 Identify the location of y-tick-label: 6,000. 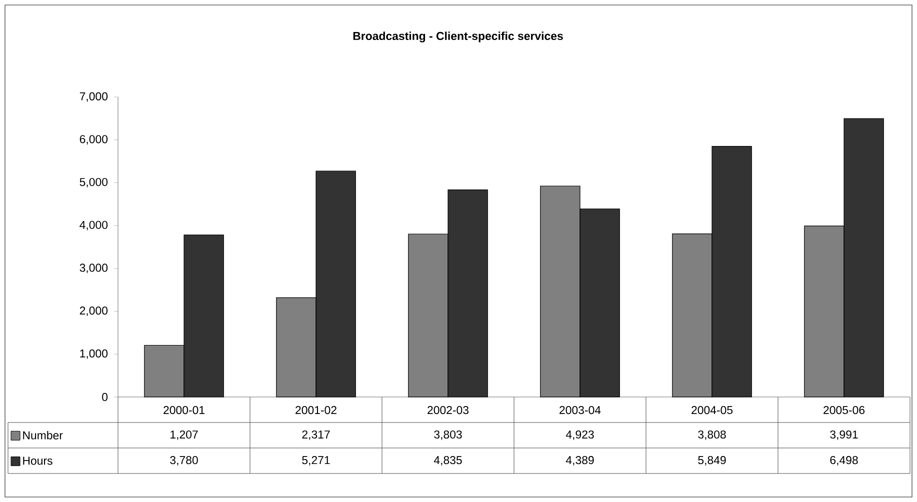
(94, 140).